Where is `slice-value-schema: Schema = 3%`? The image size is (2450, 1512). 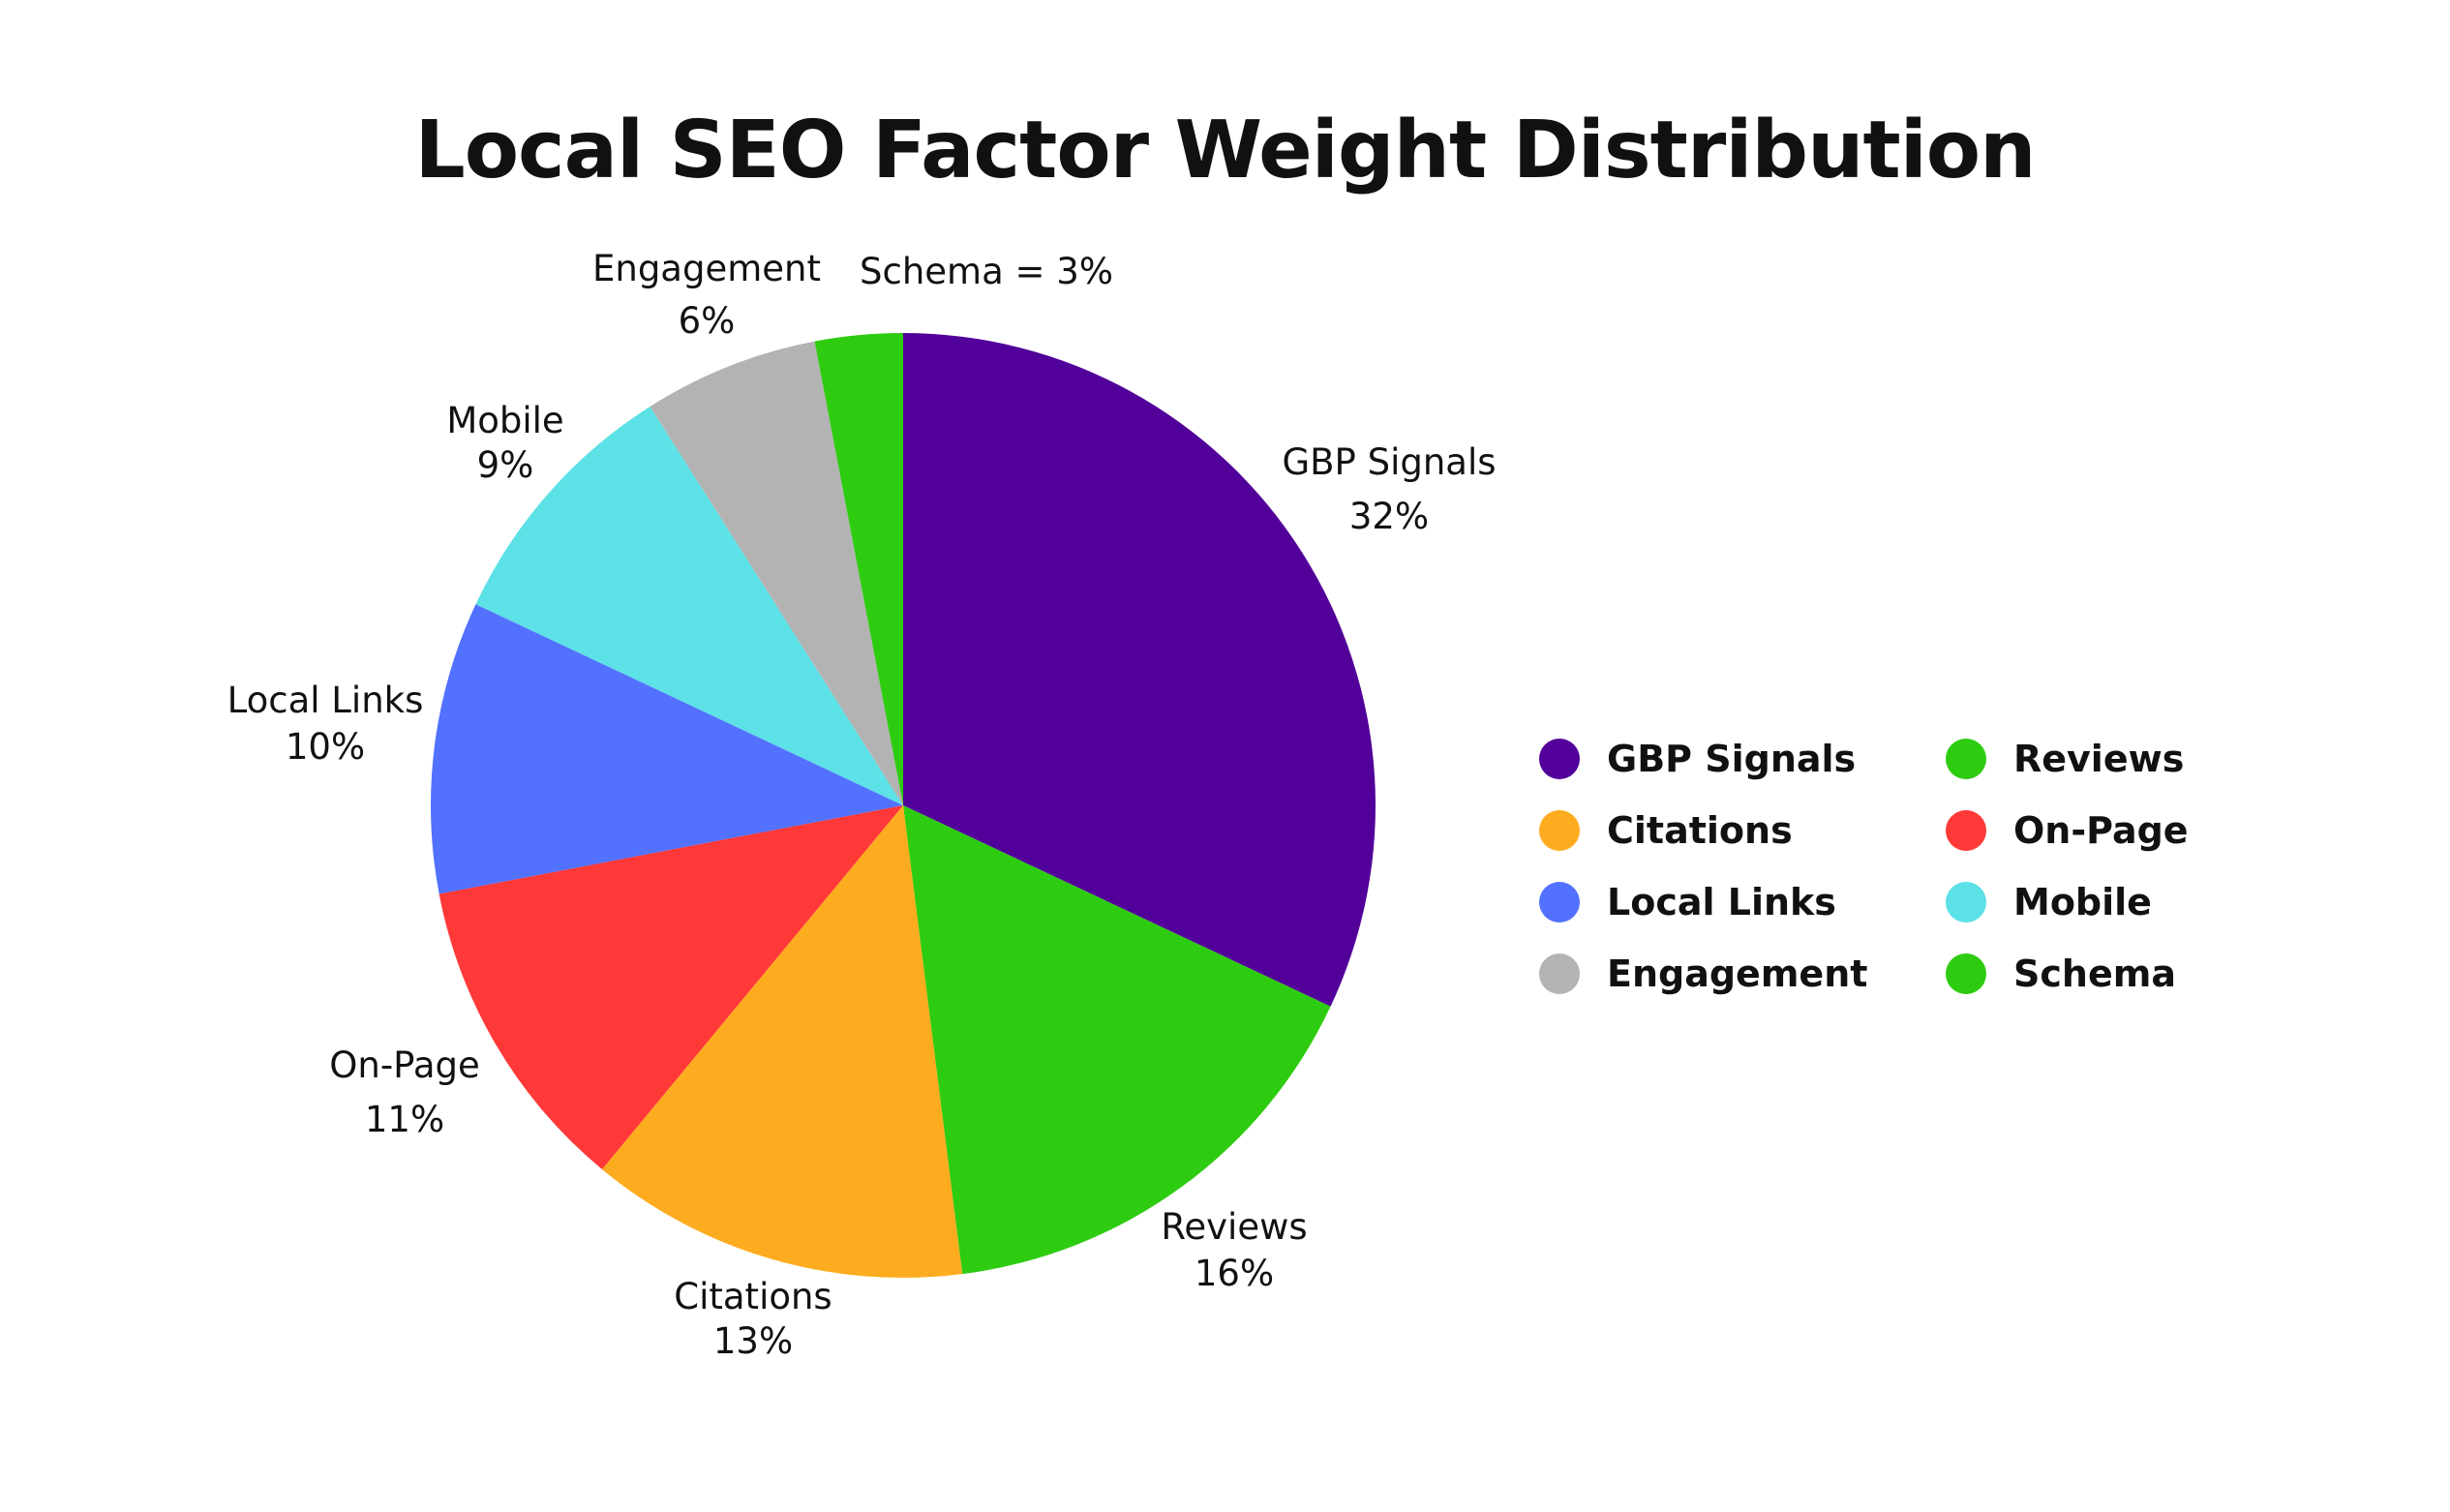
slice-value-schema: Schema = 3% is located at coordinates (986, 271).